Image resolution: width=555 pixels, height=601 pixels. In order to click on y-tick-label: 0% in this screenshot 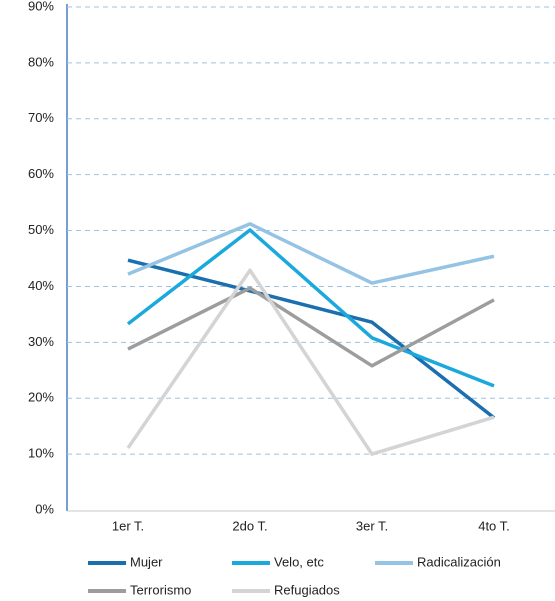, I will do `click(44, 508)`.